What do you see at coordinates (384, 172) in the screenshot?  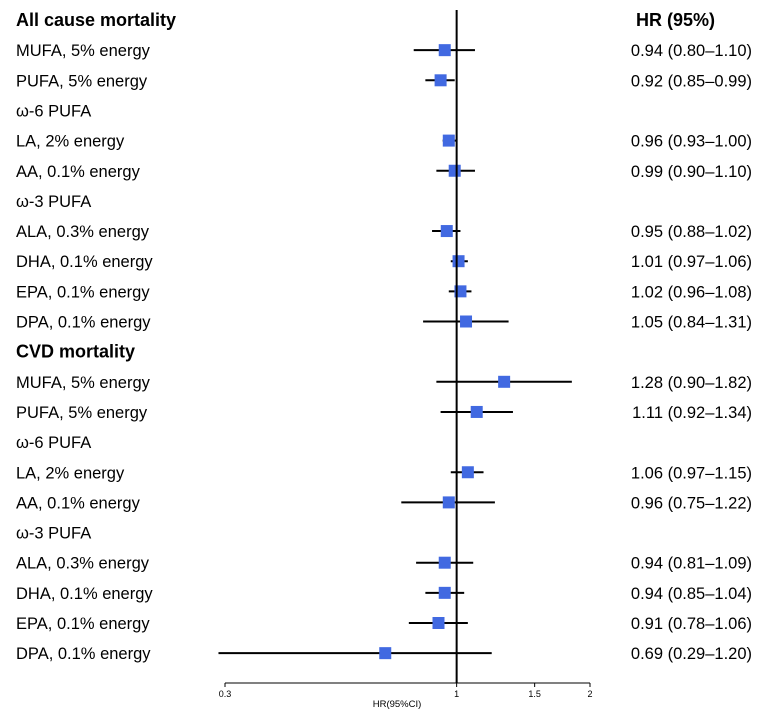 I see `forest-row: AA, 0.1% energy 0.99 (0.90–1.10)` at bounding box center [384, 172].